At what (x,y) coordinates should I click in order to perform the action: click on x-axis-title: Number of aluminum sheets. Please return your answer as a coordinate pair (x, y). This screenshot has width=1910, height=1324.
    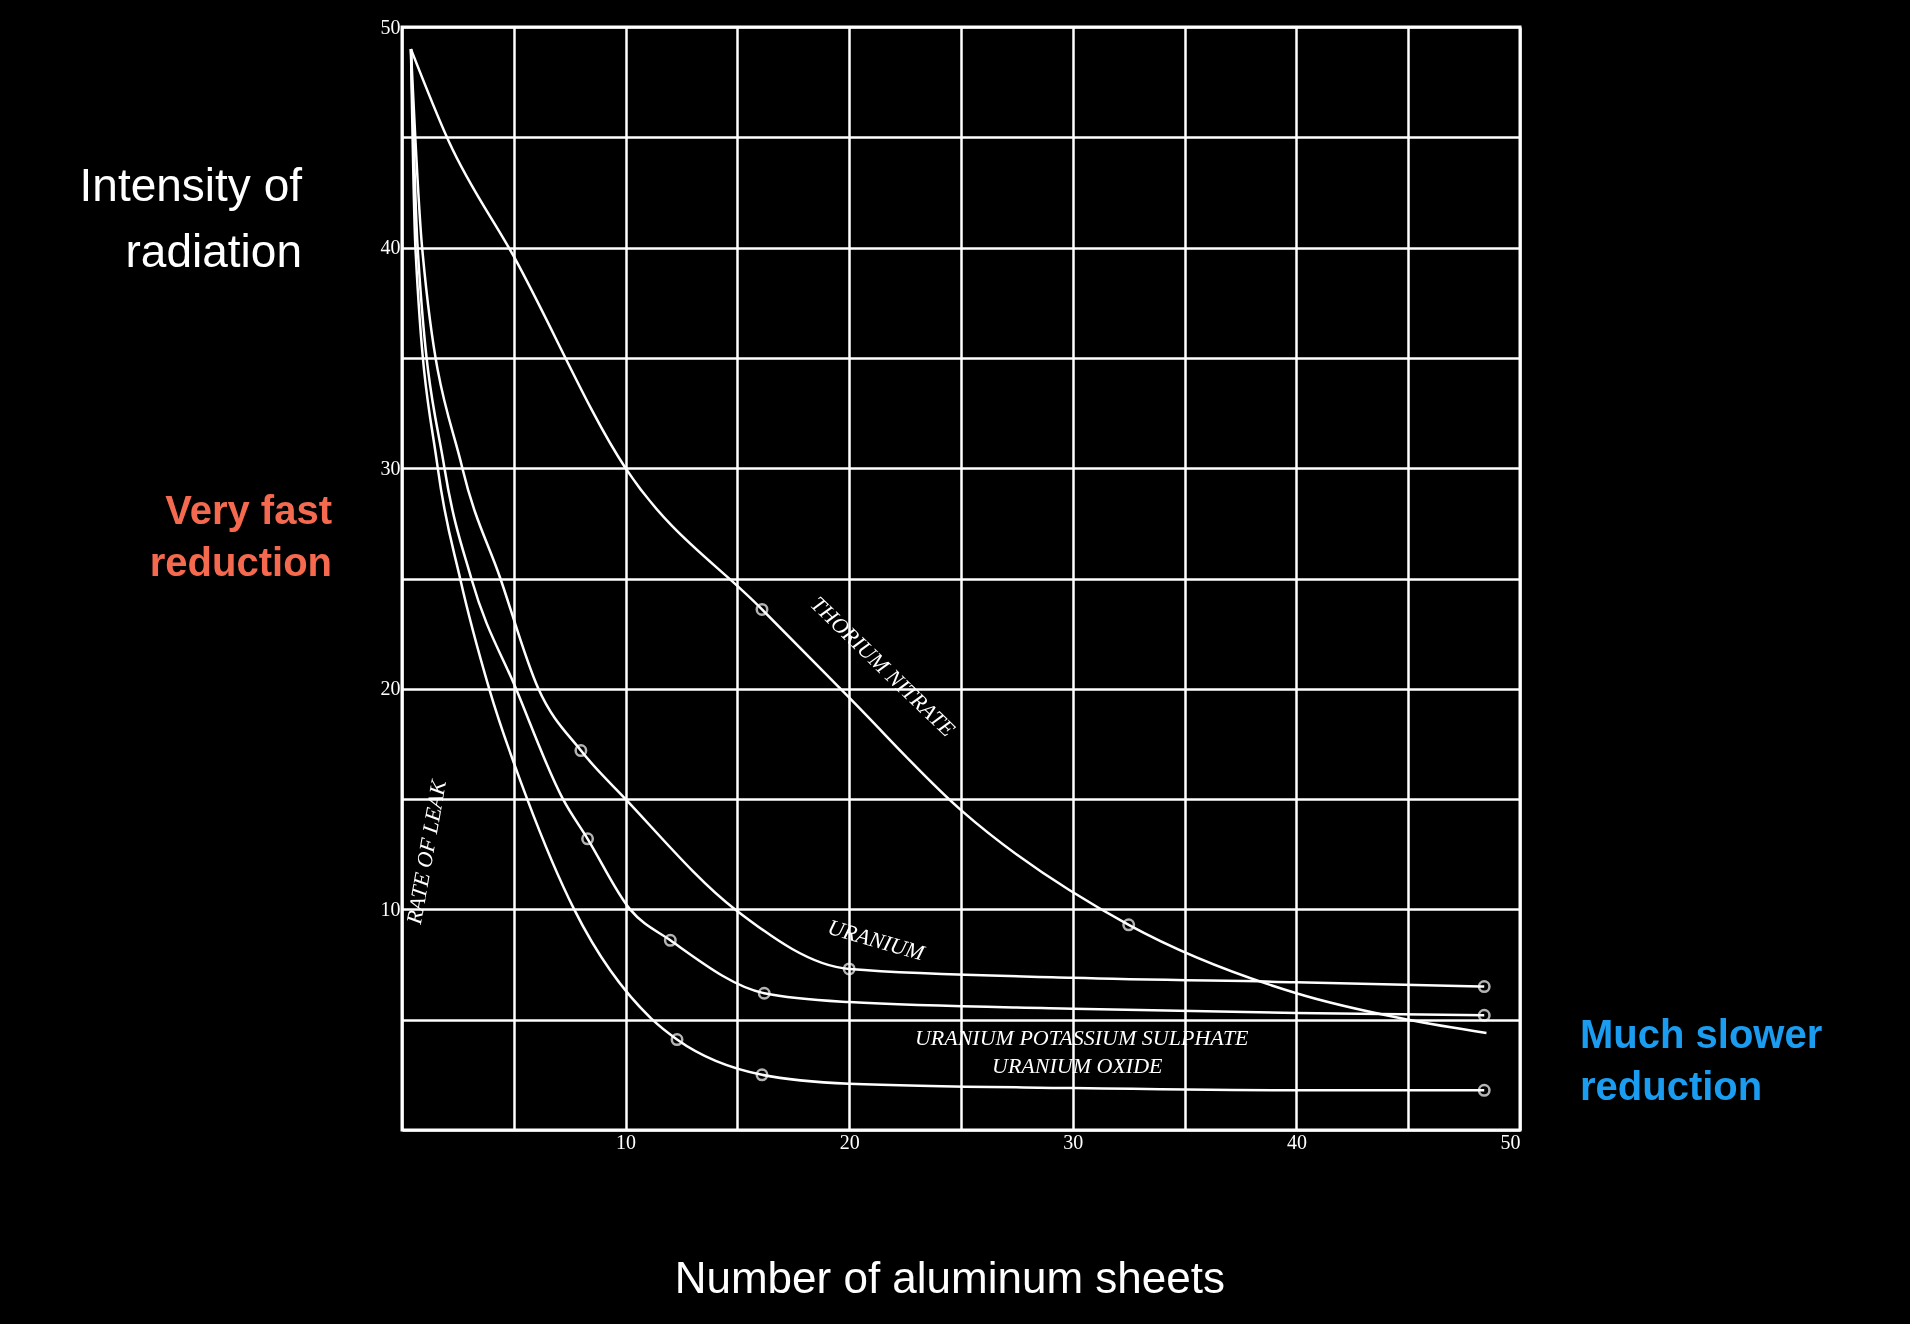
    Looking at the image, I should click on (949, 1277).